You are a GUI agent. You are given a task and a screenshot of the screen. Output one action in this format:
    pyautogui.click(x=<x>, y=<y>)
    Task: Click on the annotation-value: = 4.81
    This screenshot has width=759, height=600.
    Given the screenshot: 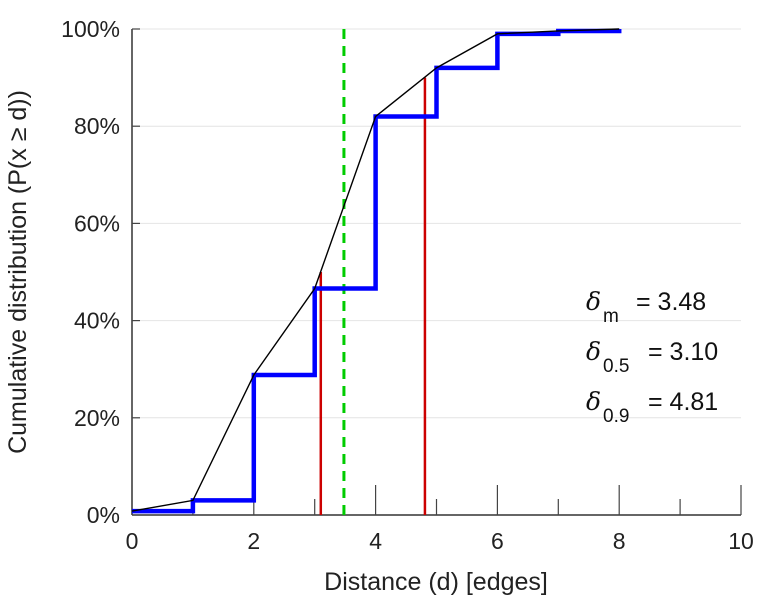 What is the action you would take?
    pyautogui.click(x=683, y=402)
    